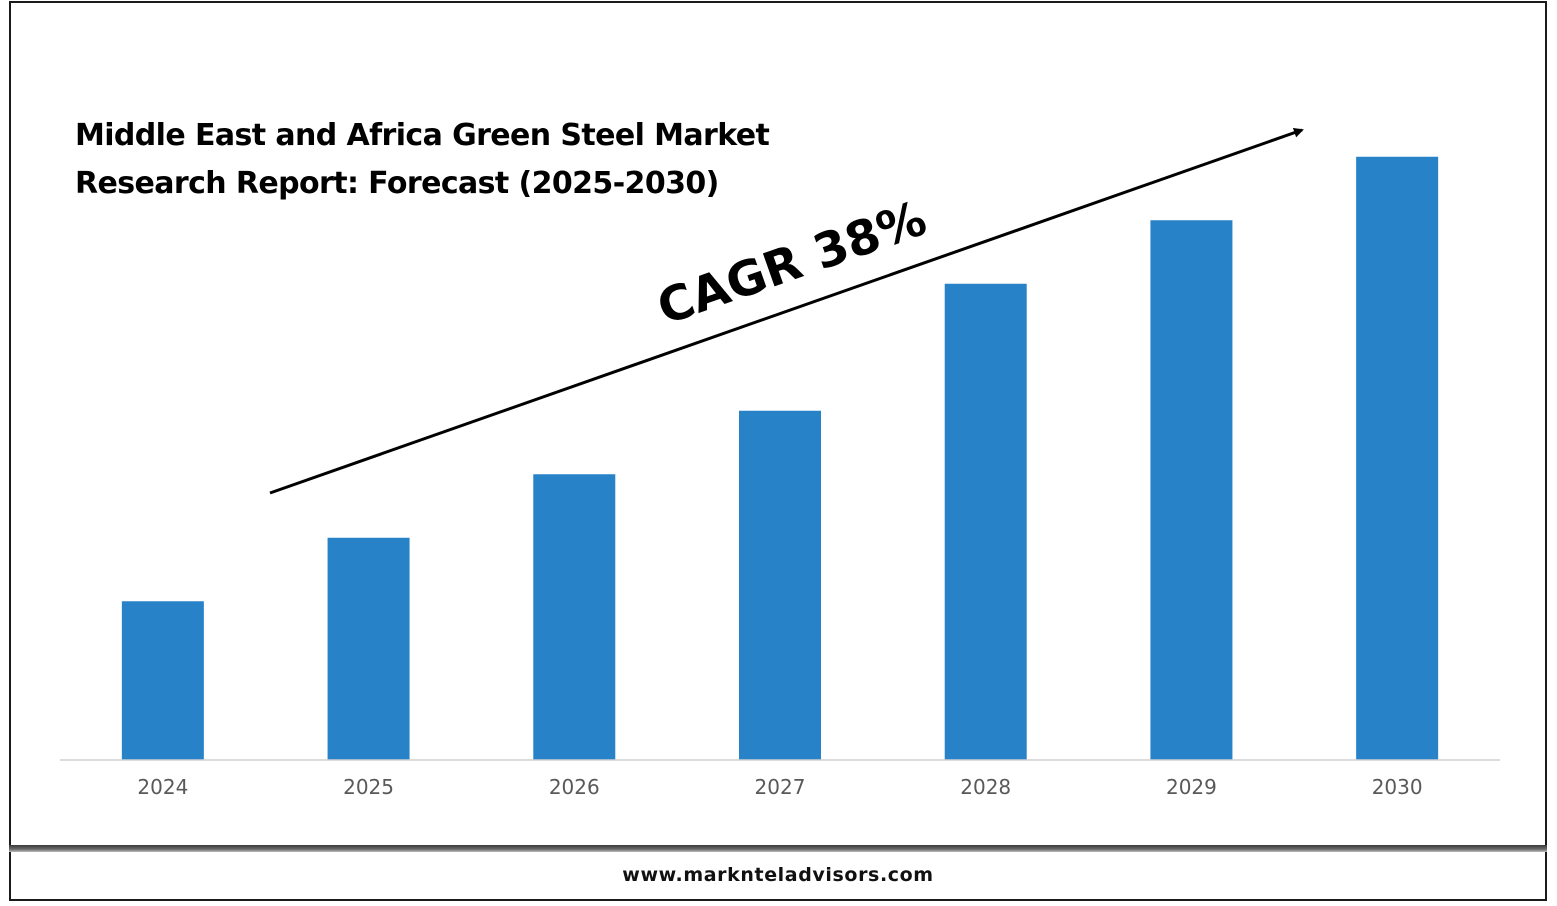 The width and height of the screenshot is (1557, 906). Describe the element at coordinates (791, 263) in the screenshot. I see `cagr-annotation: CAGR 38%` at that location.